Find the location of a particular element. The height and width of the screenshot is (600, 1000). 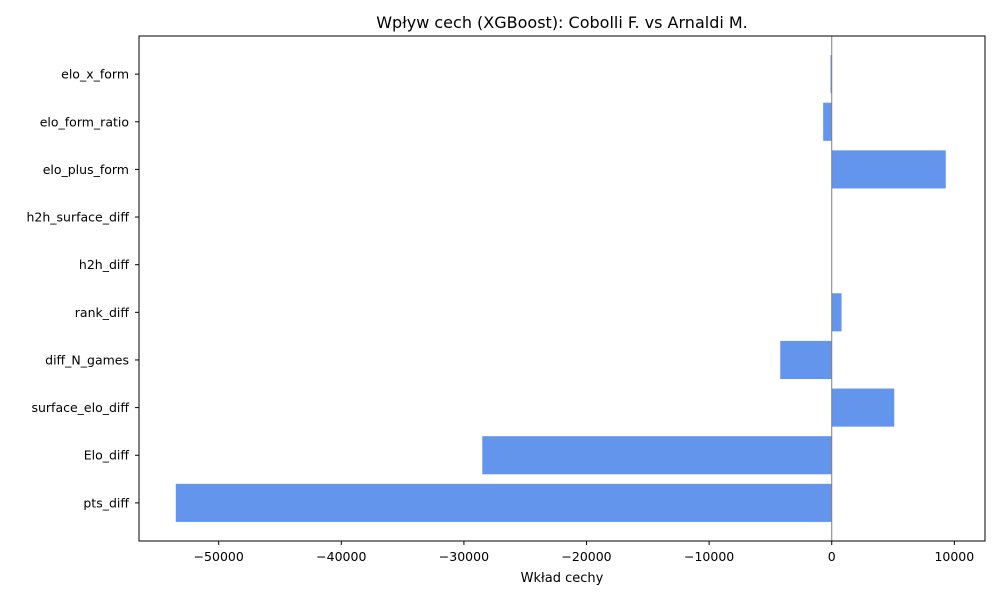

bar-pts_diff is located at coordinates (503, 502).